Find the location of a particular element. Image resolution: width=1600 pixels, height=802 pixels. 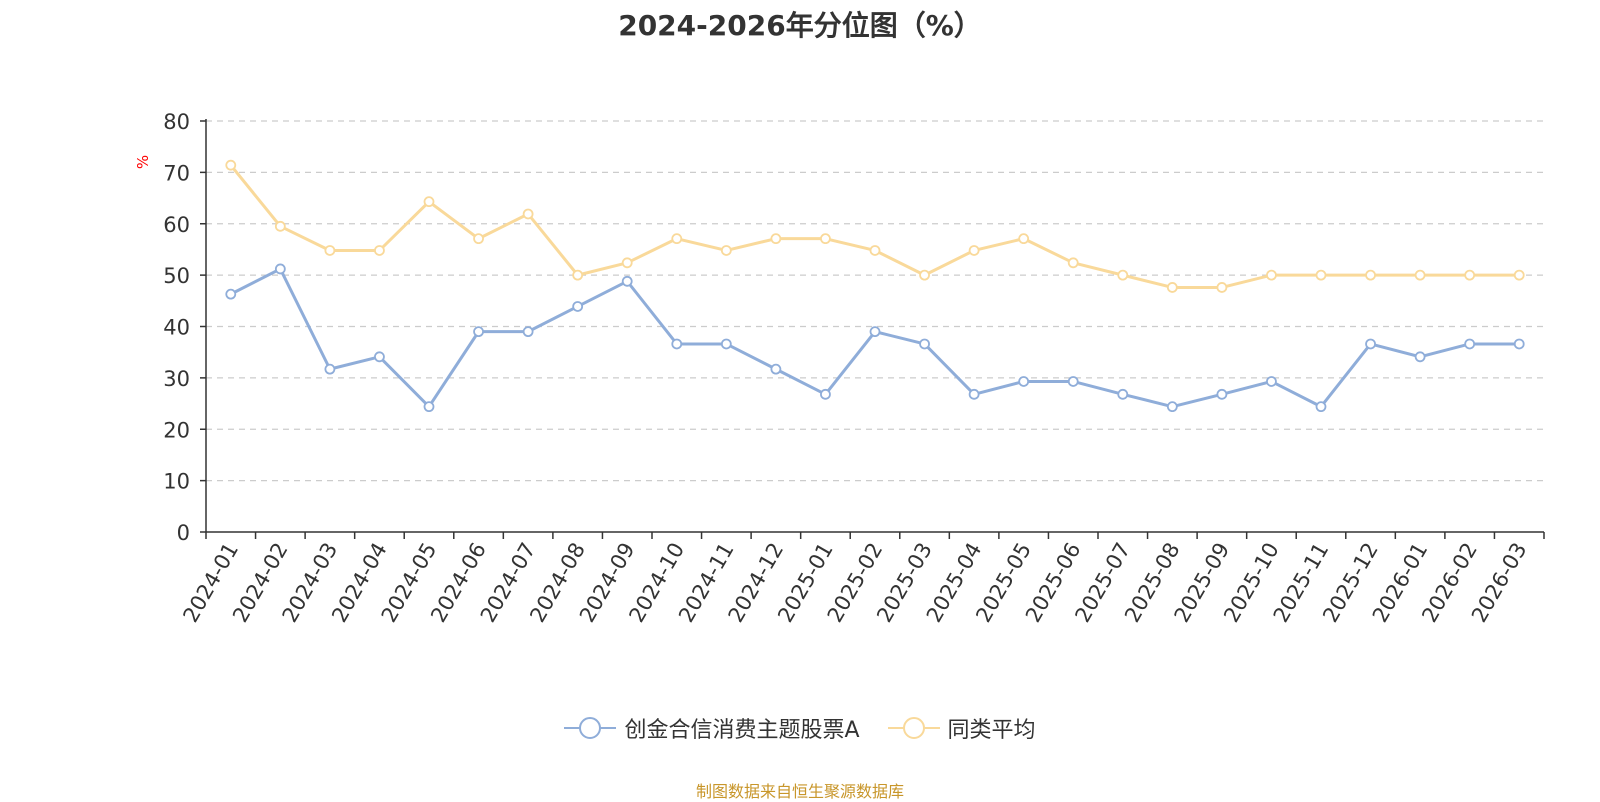

y-tick-label: 70 is located at coordinates (176, 173).